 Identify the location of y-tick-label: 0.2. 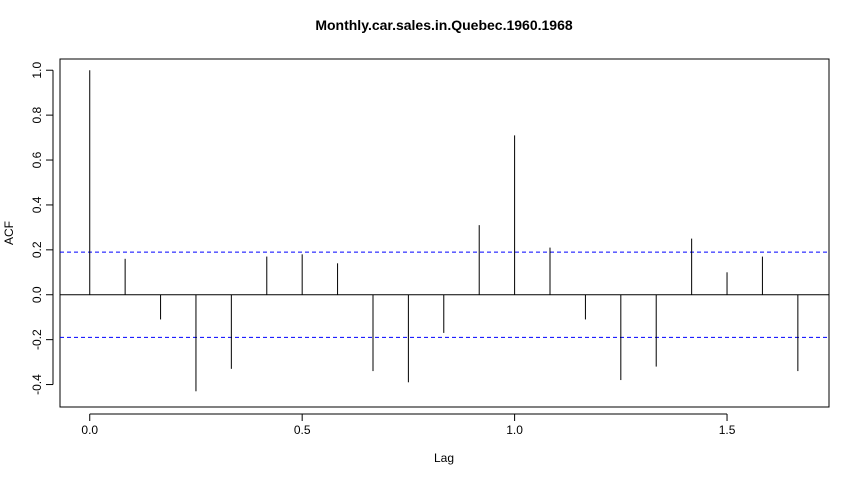
(37, 249).